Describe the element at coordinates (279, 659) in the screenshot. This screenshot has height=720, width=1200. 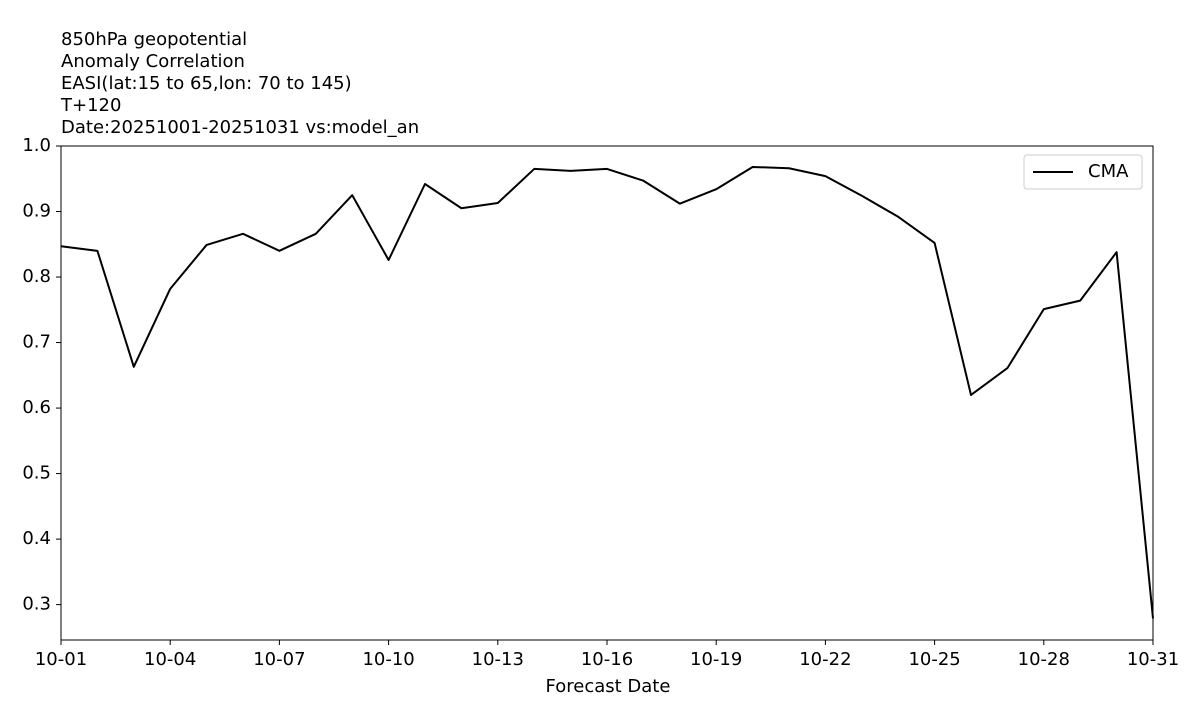
I see `x-tick-label: 10-07` at that location.